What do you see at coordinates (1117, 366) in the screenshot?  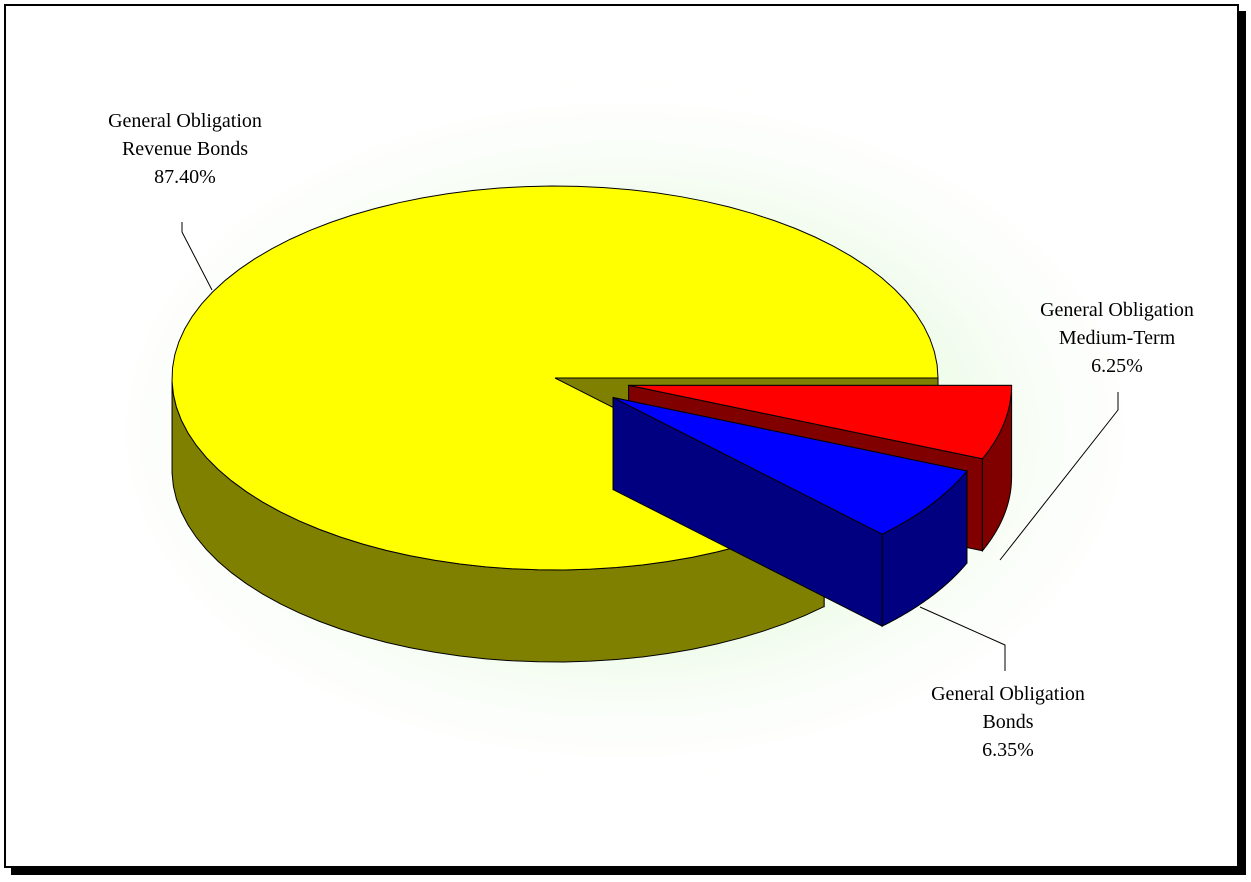 I see `slice-label-line: 6.25%` at bounding box center [1117, 366].